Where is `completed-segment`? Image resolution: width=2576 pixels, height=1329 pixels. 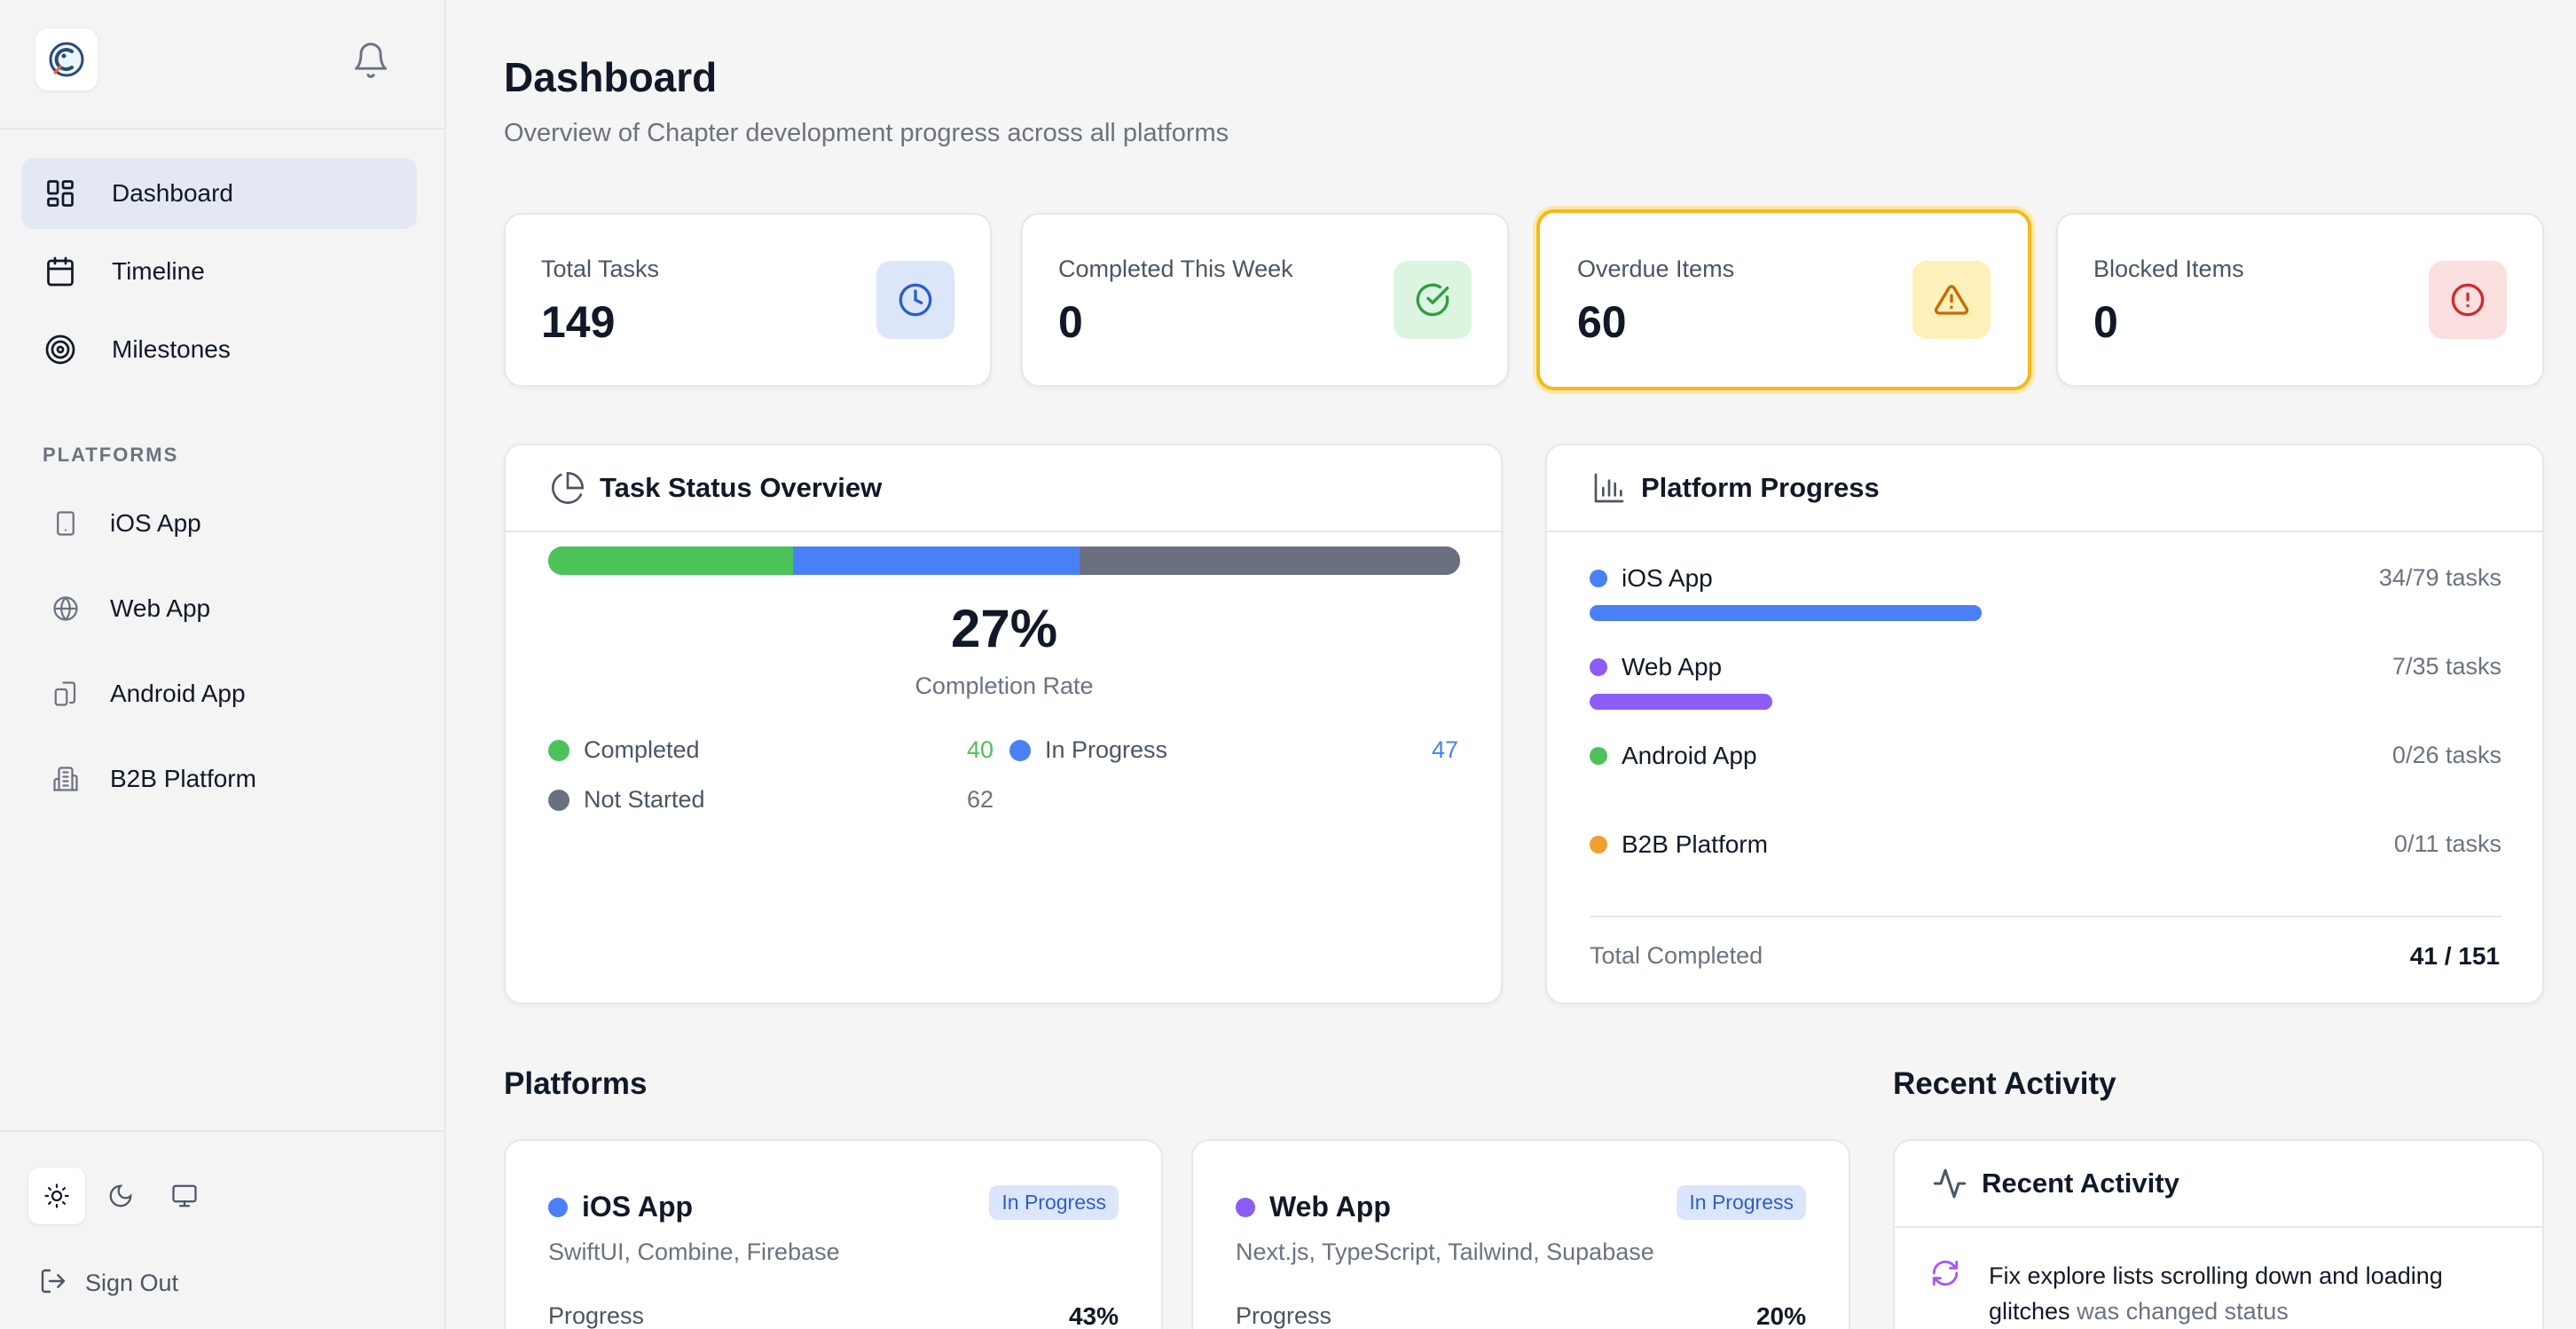 completed-segment is located at coordinates (670, 561).